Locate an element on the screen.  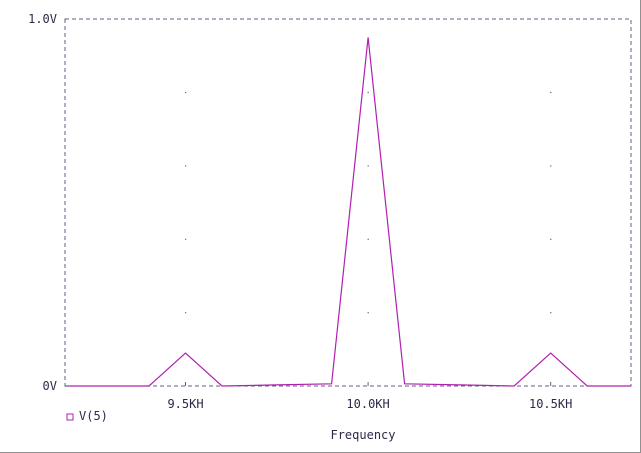
y-tick-label: 1.0V is located at coordinates (42, 19).